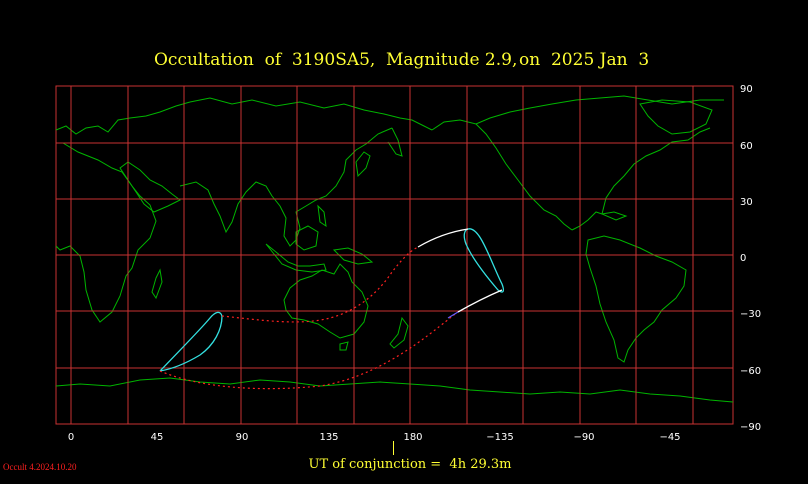 This screenshot has width=808, height=484. I want to click on lon-label-90: 90, so click(242, 437).